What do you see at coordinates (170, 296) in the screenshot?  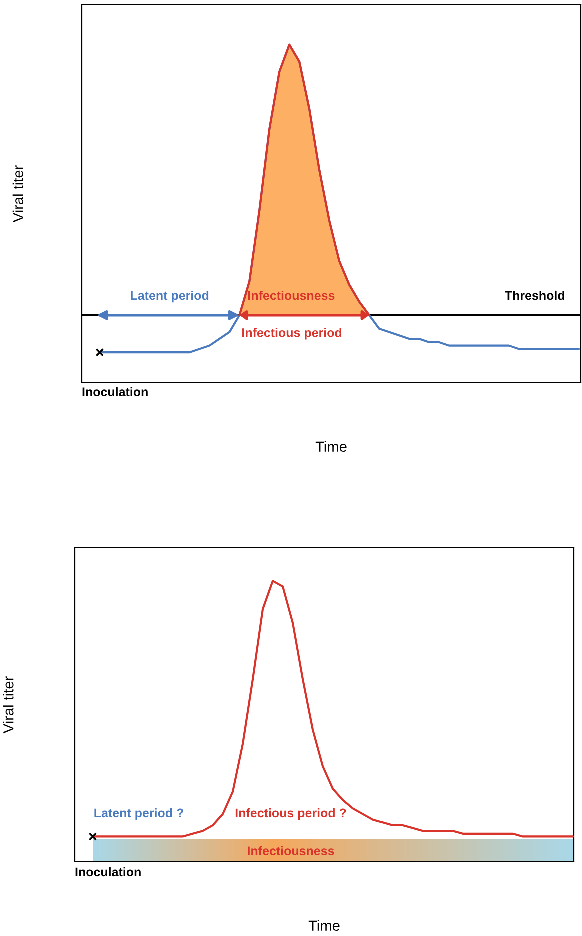 I see `annotation: Latent period` at bounding box center [170, 296].